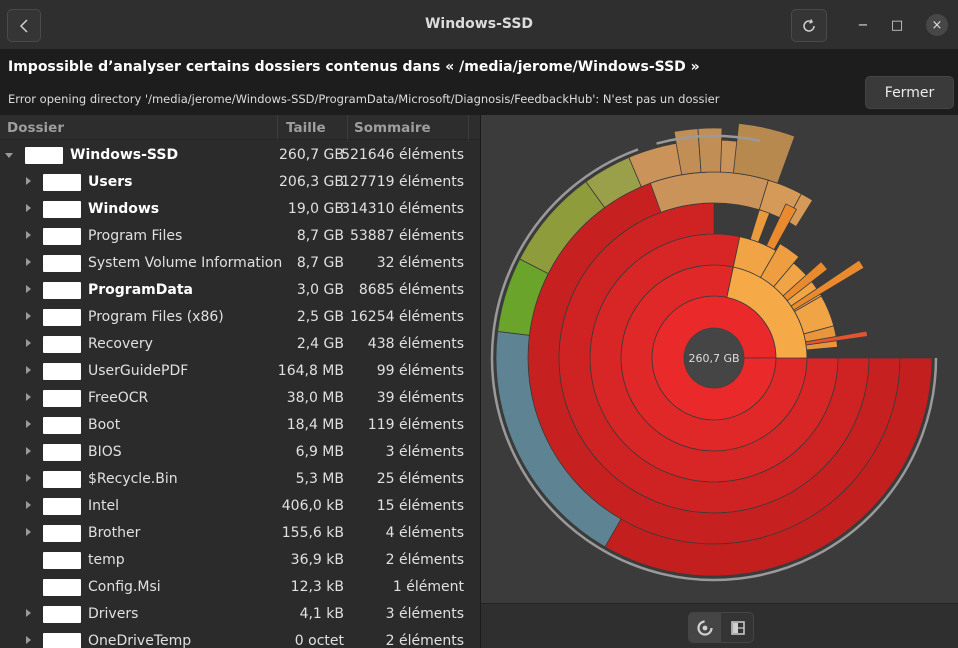 The width and height of the screenshot is (958, 648). I want to click on folder-item-count: 127719 éléments, so click(402, 182).